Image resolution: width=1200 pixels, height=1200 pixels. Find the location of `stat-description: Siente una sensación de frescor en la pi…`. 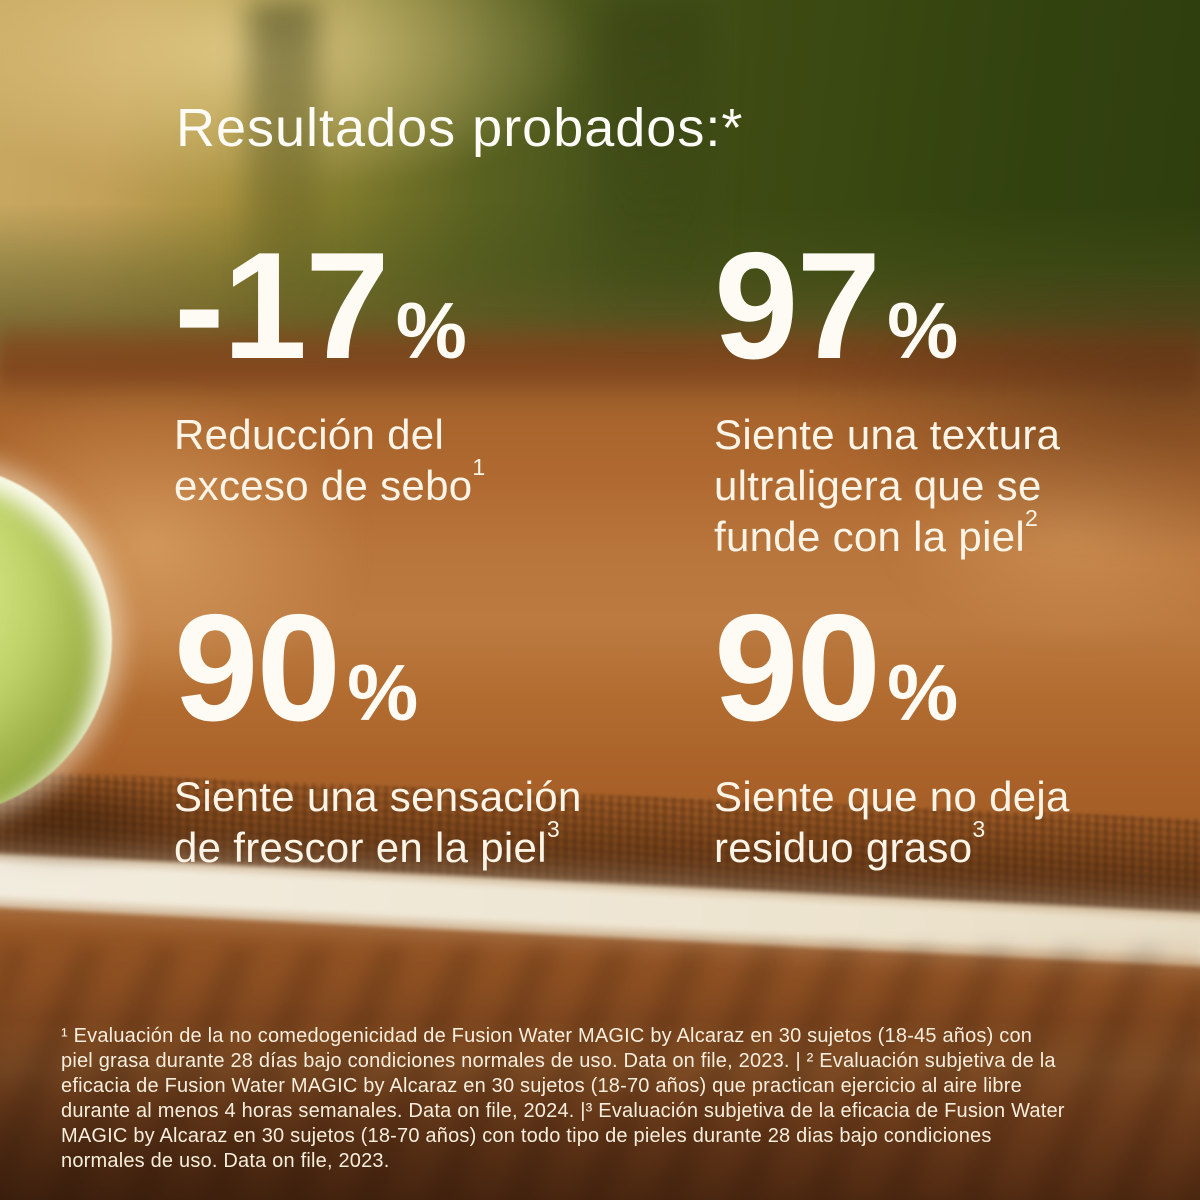

stat-description: Siente una sensación de frescor en la pi… is located at coordinates (395, 822).